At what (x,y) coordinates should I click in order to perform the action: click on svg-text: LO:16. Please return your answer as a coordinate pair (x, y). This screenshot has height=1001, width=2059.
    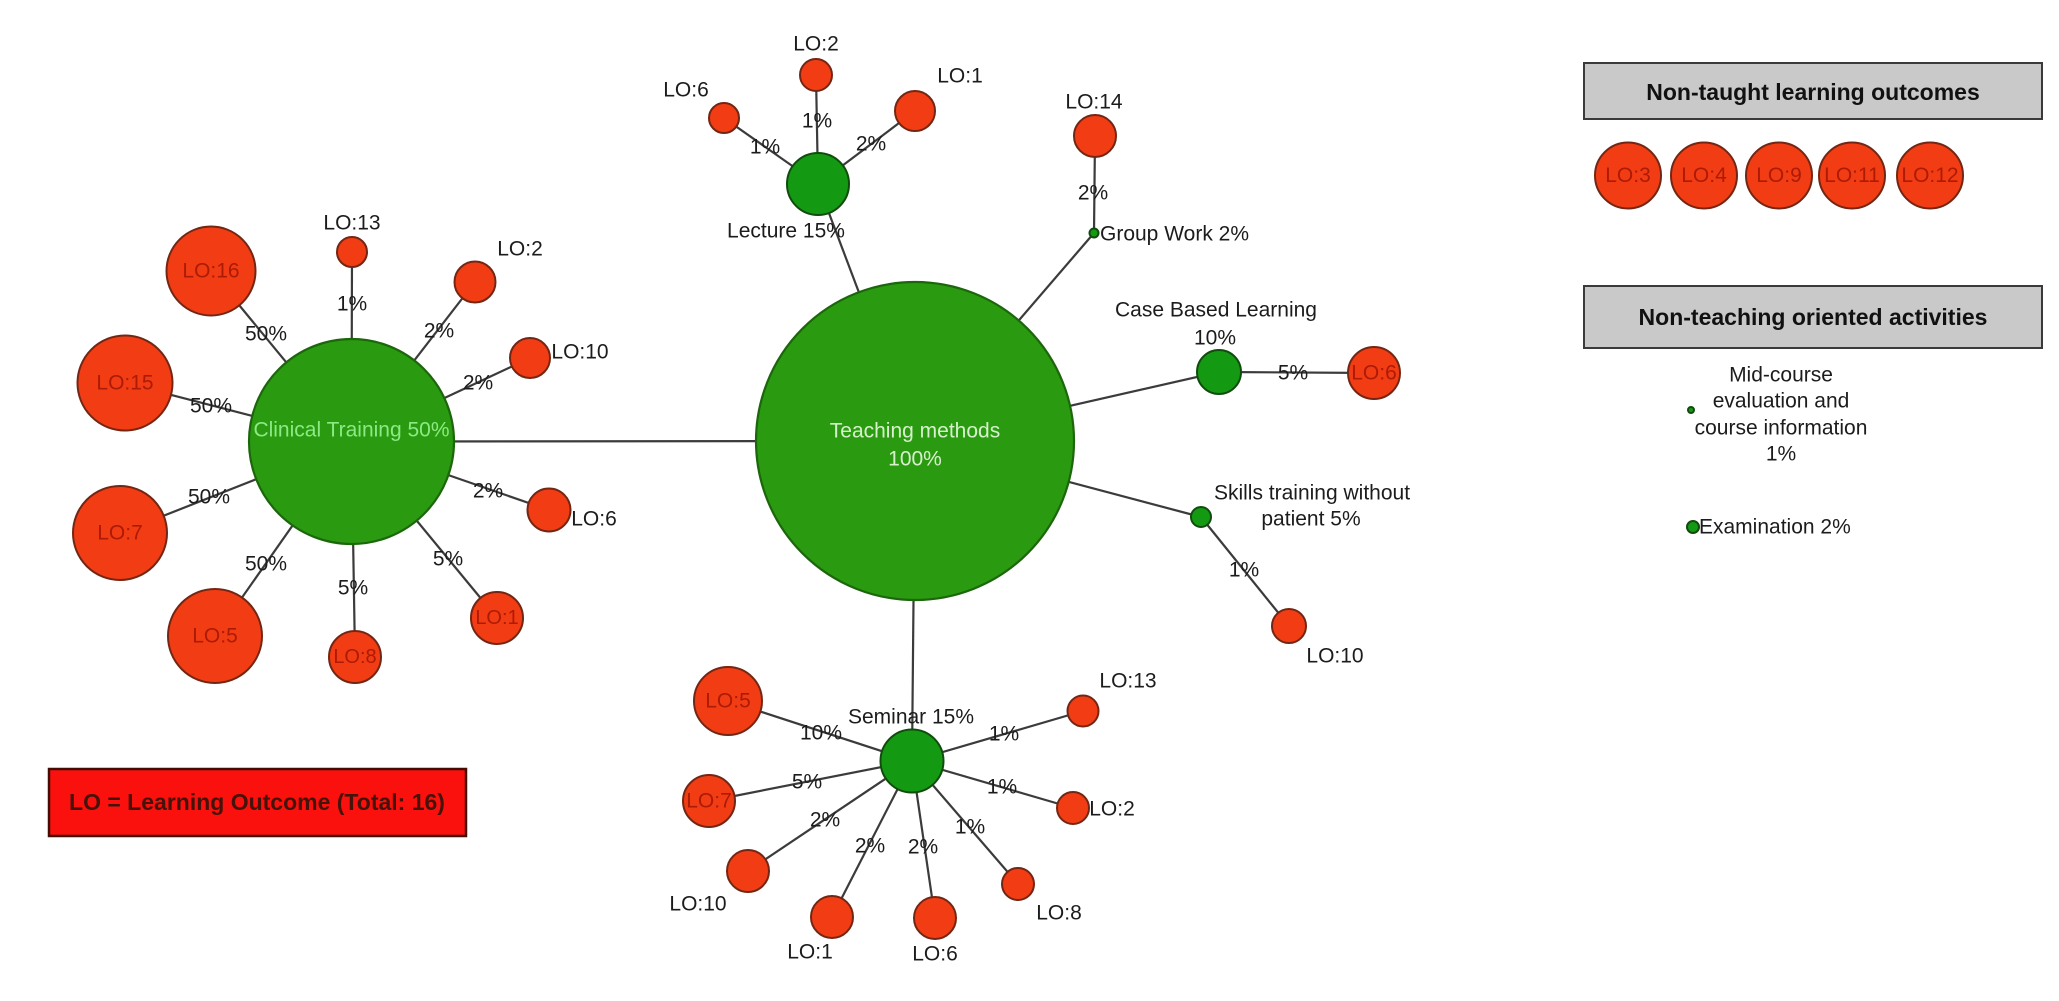
    Looking at the image, I should click on (210, 271).